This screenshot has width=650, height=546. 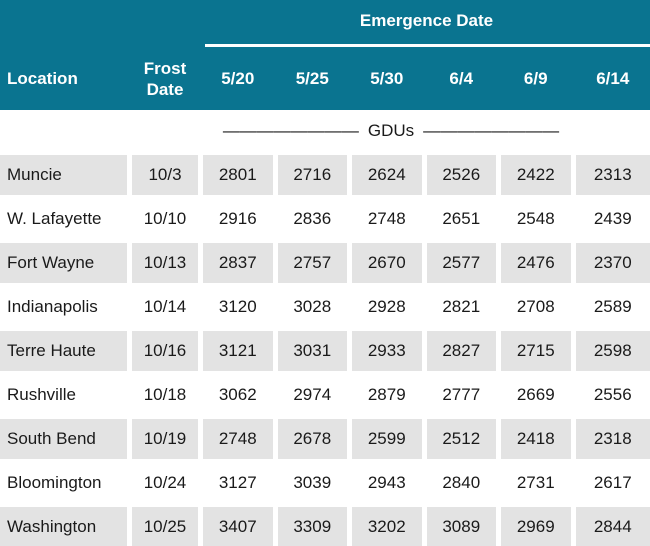 What do you see at coordinates (63, 219) in the screenshot?
I see `location-cell: W. Lafayette` at bounding box center [63, 219].